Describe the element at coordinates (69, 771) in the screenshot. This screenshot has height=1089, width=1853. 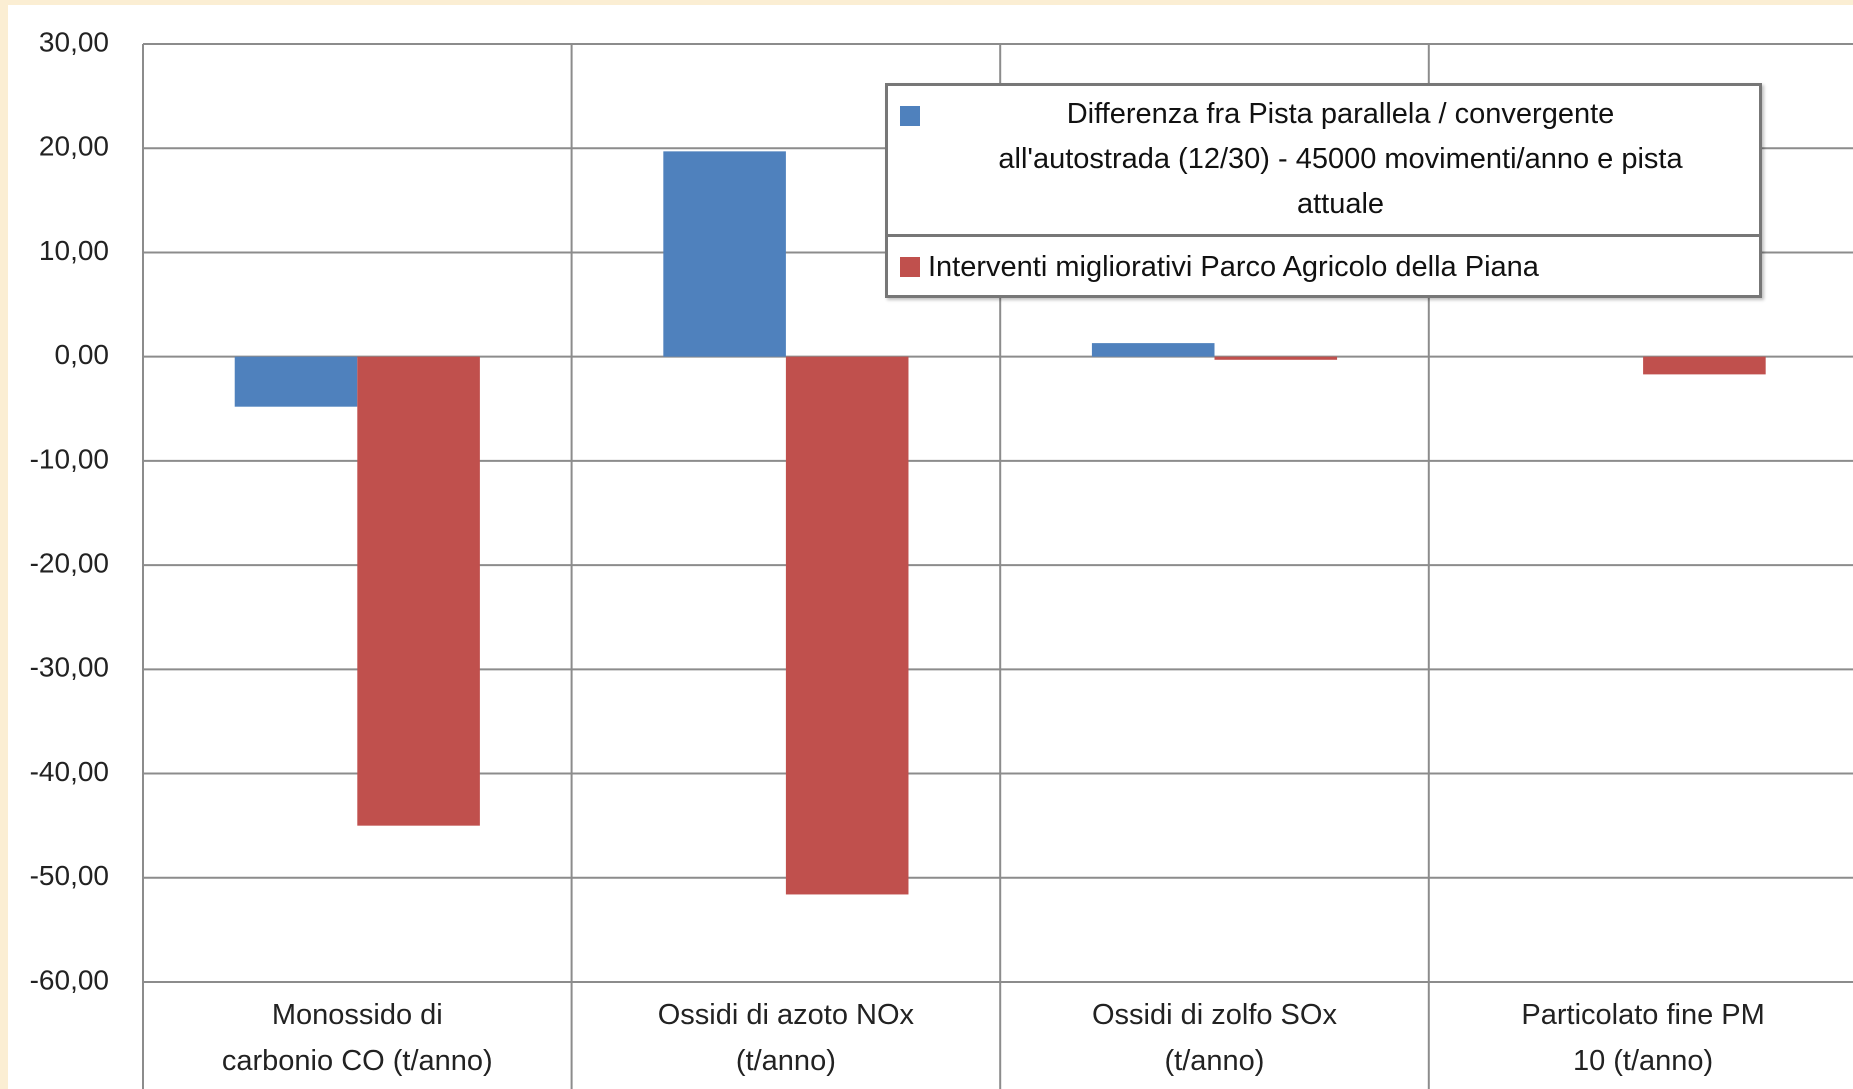
I see `y-tick-label: -40,00` at that location.